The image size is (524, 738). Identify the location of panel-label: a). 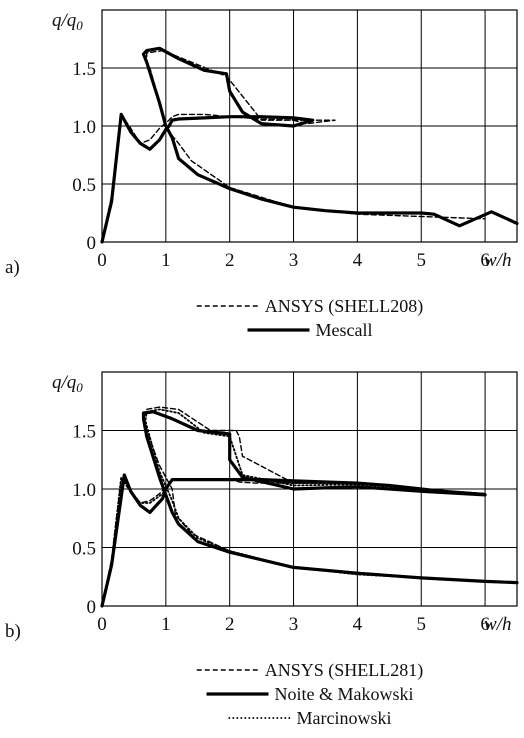
(12, 267).